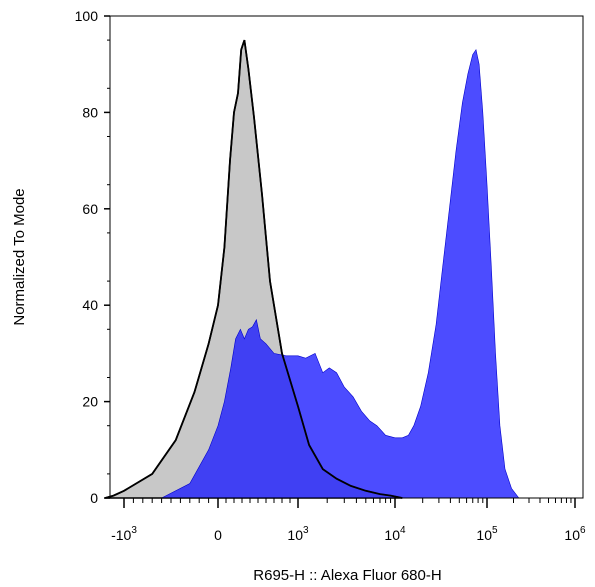  What do you see at coordinates (487, 534) in the screenshot?
I see `x-tick-label: 10⁵` at bounding box center [487, 534].